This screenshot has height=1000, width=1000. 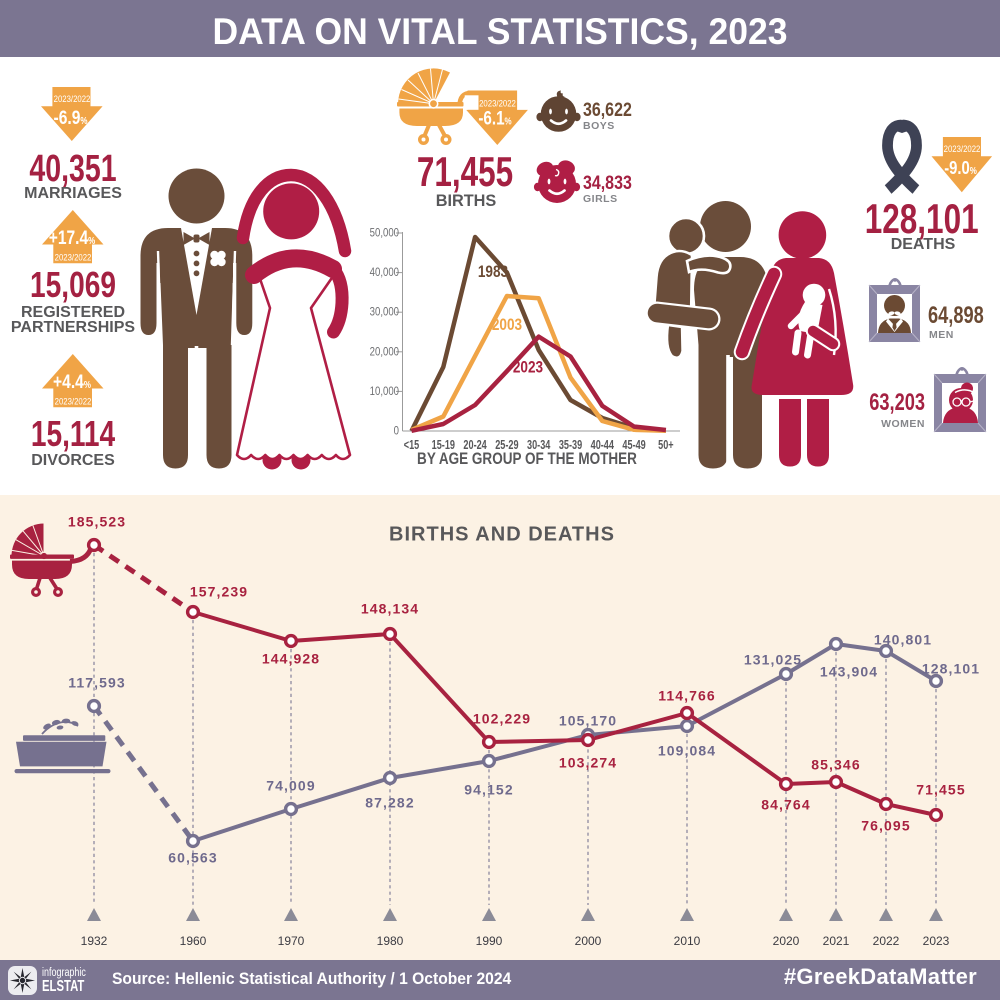 What do you see at coordinates (903, 640) in the screenshot?
I see `svg-text: 140,801` at bounding box center [903, 640].